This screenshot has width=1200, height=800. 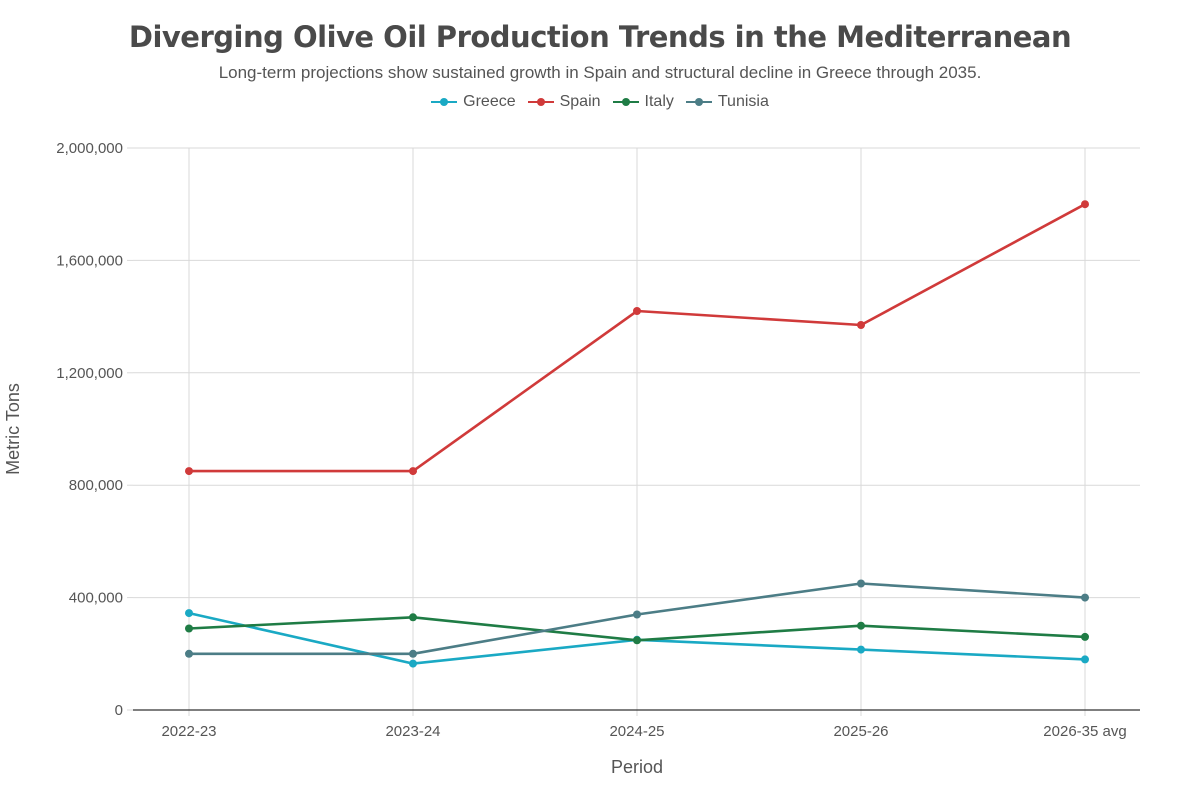 What do you see at coordinates (188, 731) in the screenshot?
I see `x-tick-label: 2022-23` at bounding box center [188, 731].